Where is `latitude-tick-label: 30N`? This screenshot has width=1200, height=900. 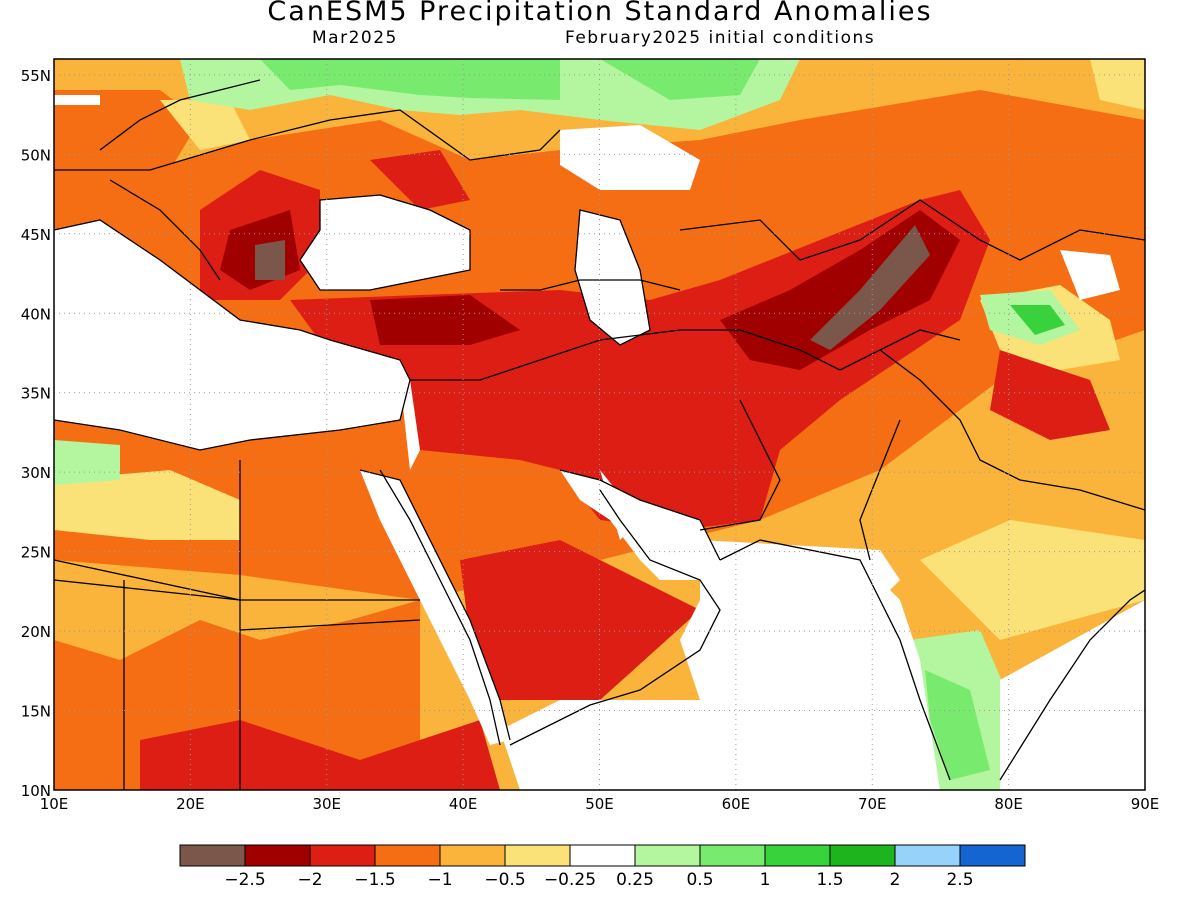 latitude-tick-label: 30N is located at coordinates (36, 473).